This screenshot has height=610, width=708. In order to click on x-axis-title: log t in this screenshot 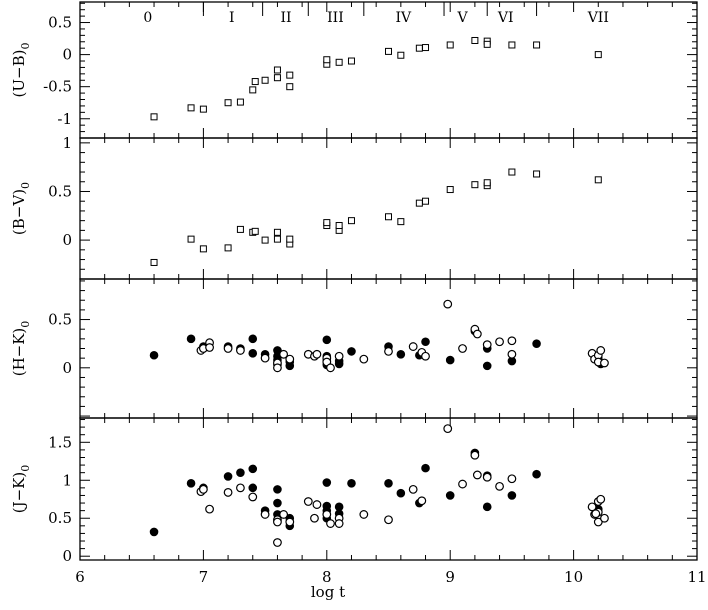, I will do `click(328, 592)`.